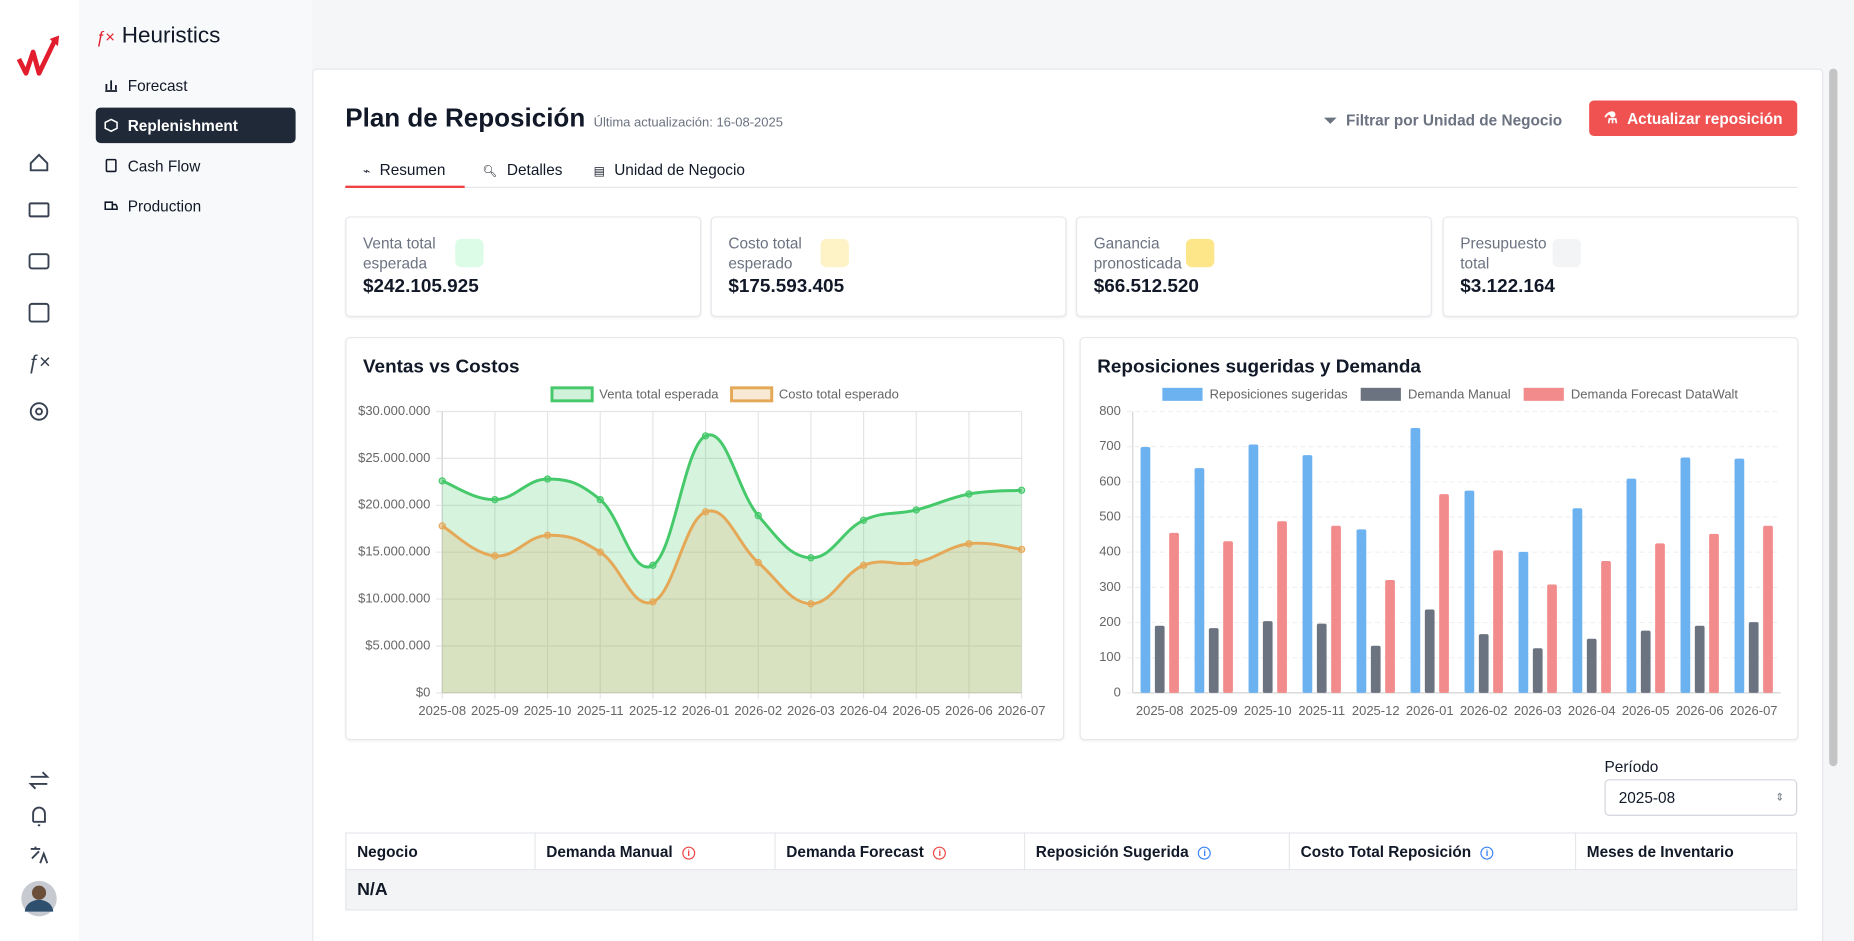 This screenshot has height=941, width=1854. Describe the element at coordinates (1592, 710) in the screenshot. I see `x-tick-label: 2026-04` at that location.